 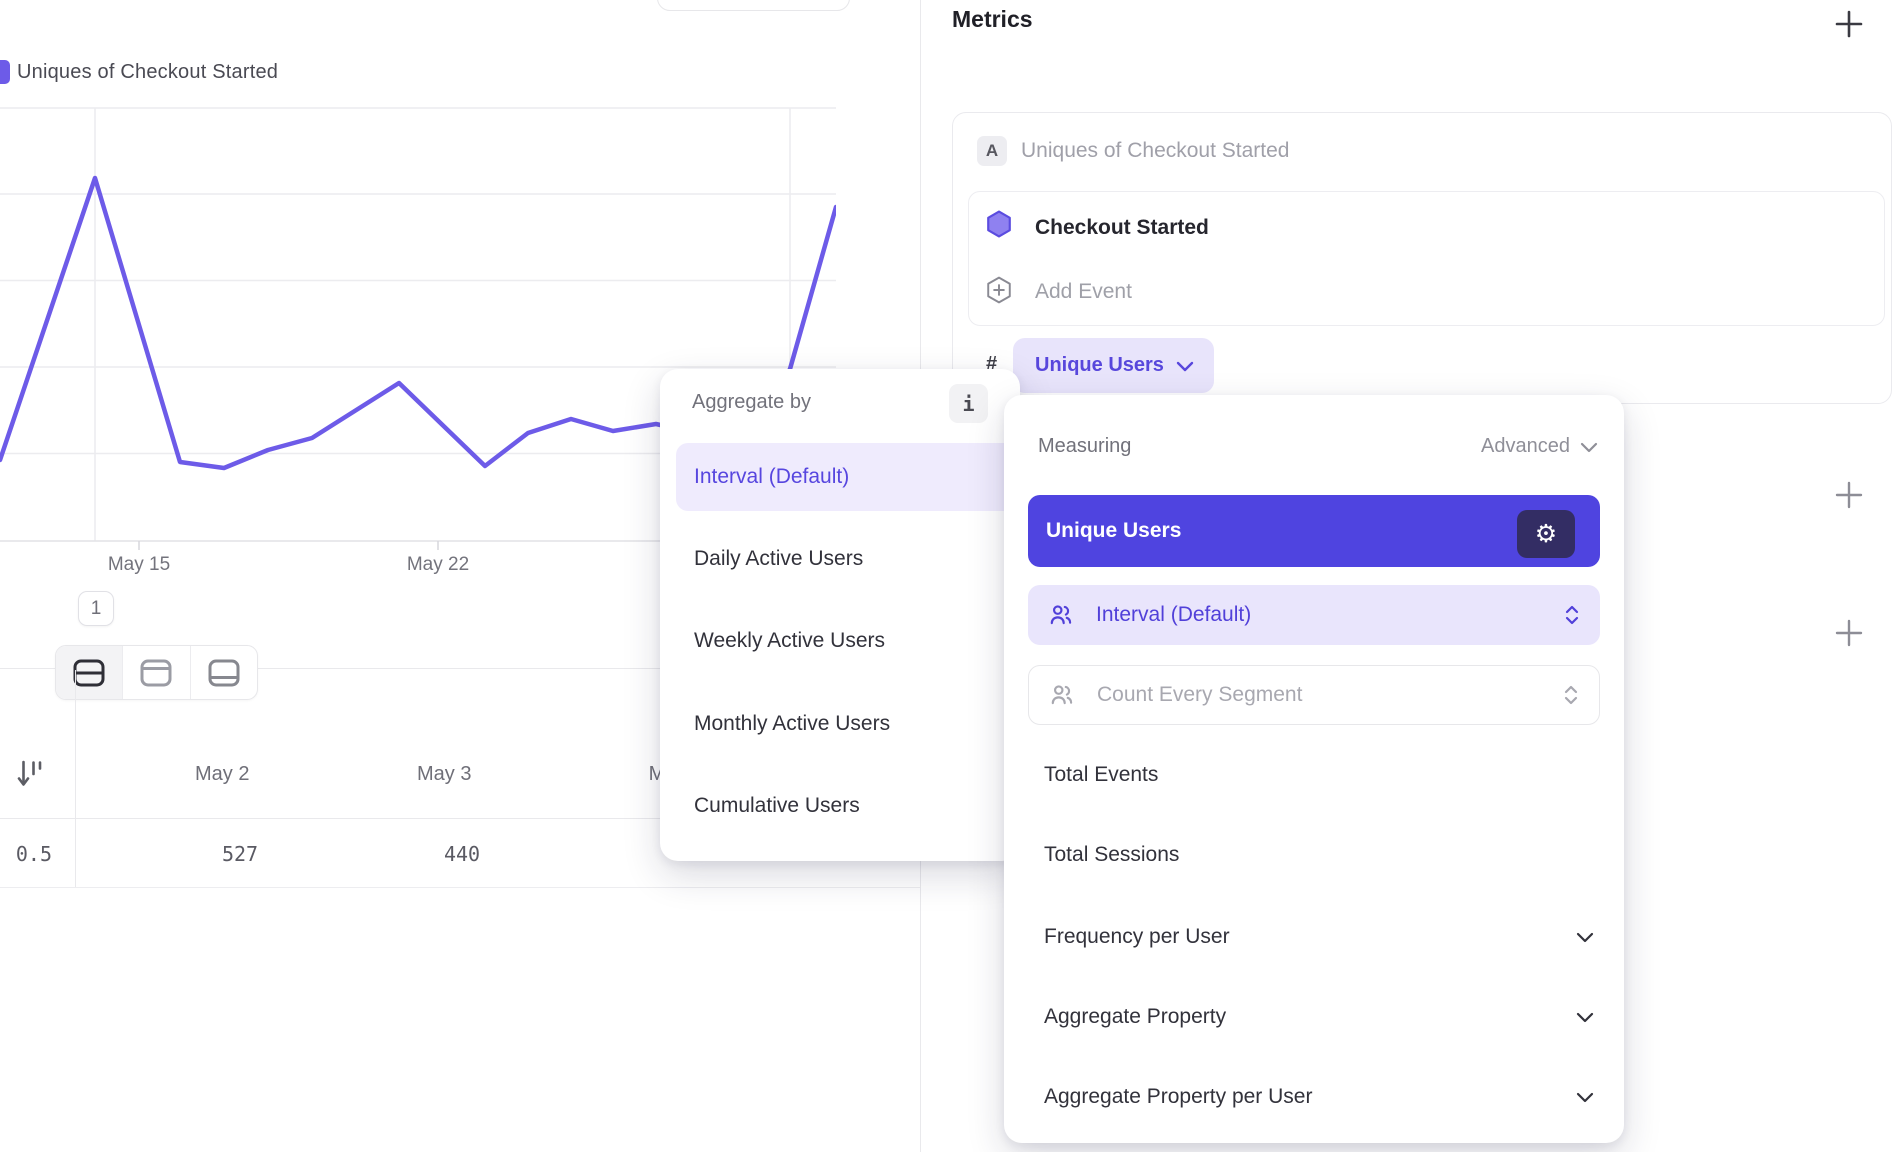 What do you see at coordinates (751, 402) in the screenshot?
I see `aggregate-by-title: Aggregate by` at bounding box center [751, 402].